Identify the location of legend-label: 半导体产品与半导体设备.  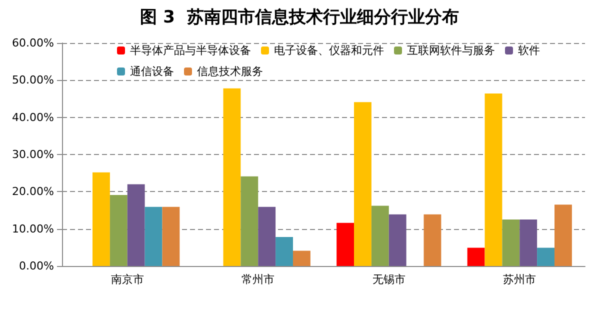
(190, 50).